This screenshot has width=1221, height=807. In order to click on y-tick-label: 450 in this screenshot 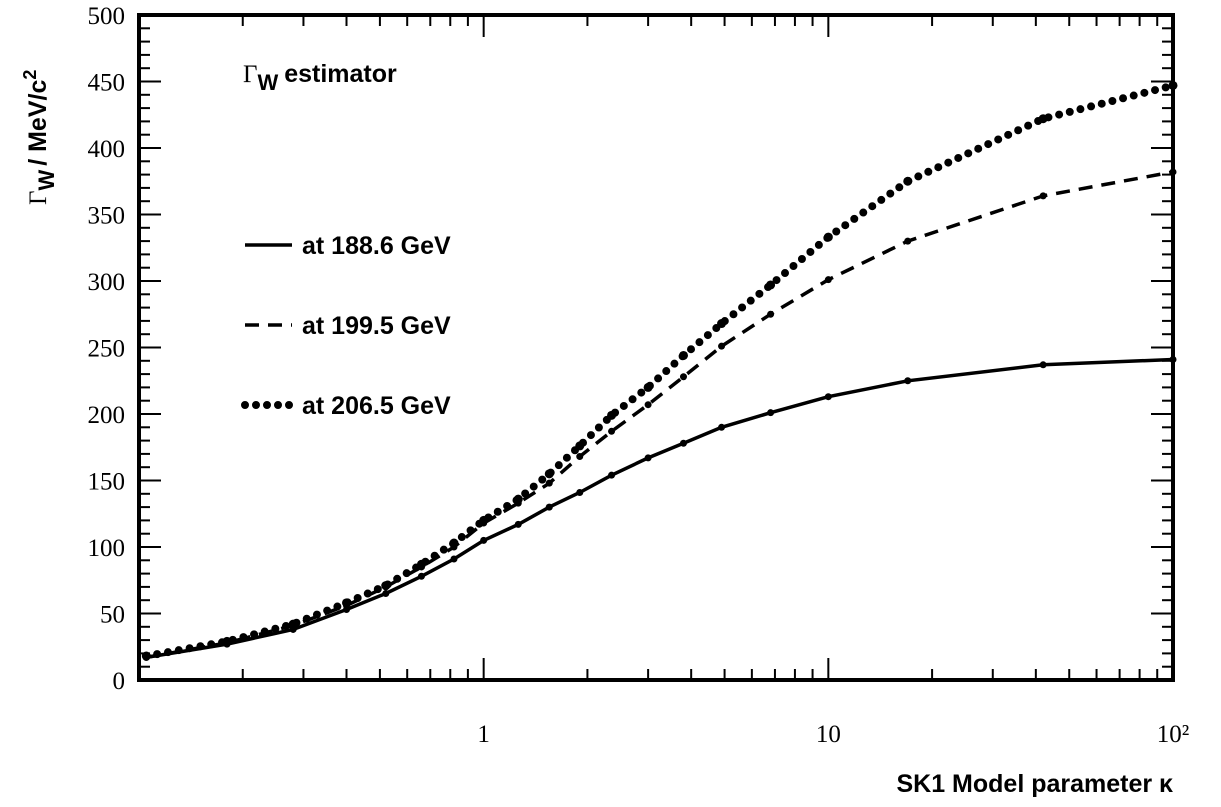, I will do `click(107, 83)`.